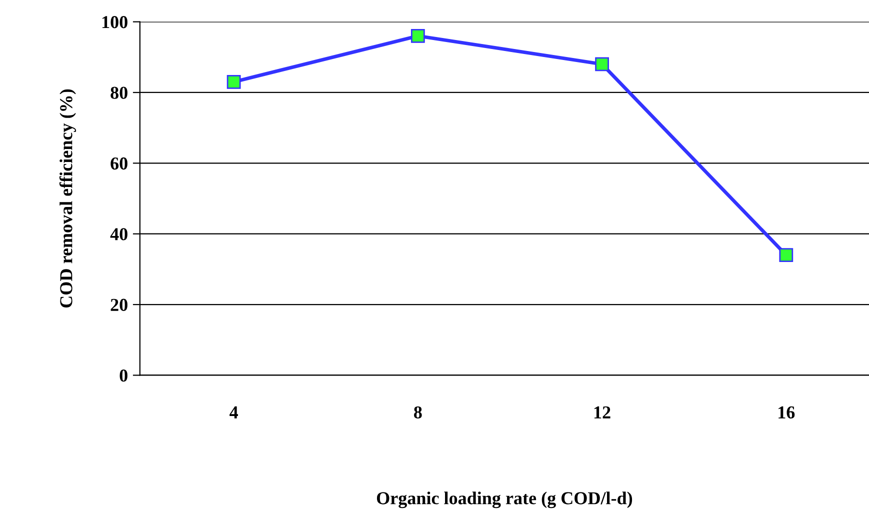 Image resolution: width=869 pixels, height=519 pixels. Describe the element at coordinates (67, 198) in the screenshot. I see `y-axis-title: COD removal efficiency (%)` at that location.